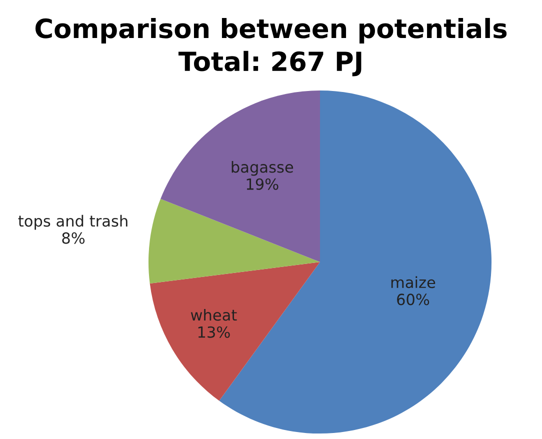  Describe the element at coordinates (270, 63) in the screenshot. I see `chart-subtitle: Total: 267 PJ` at that location.